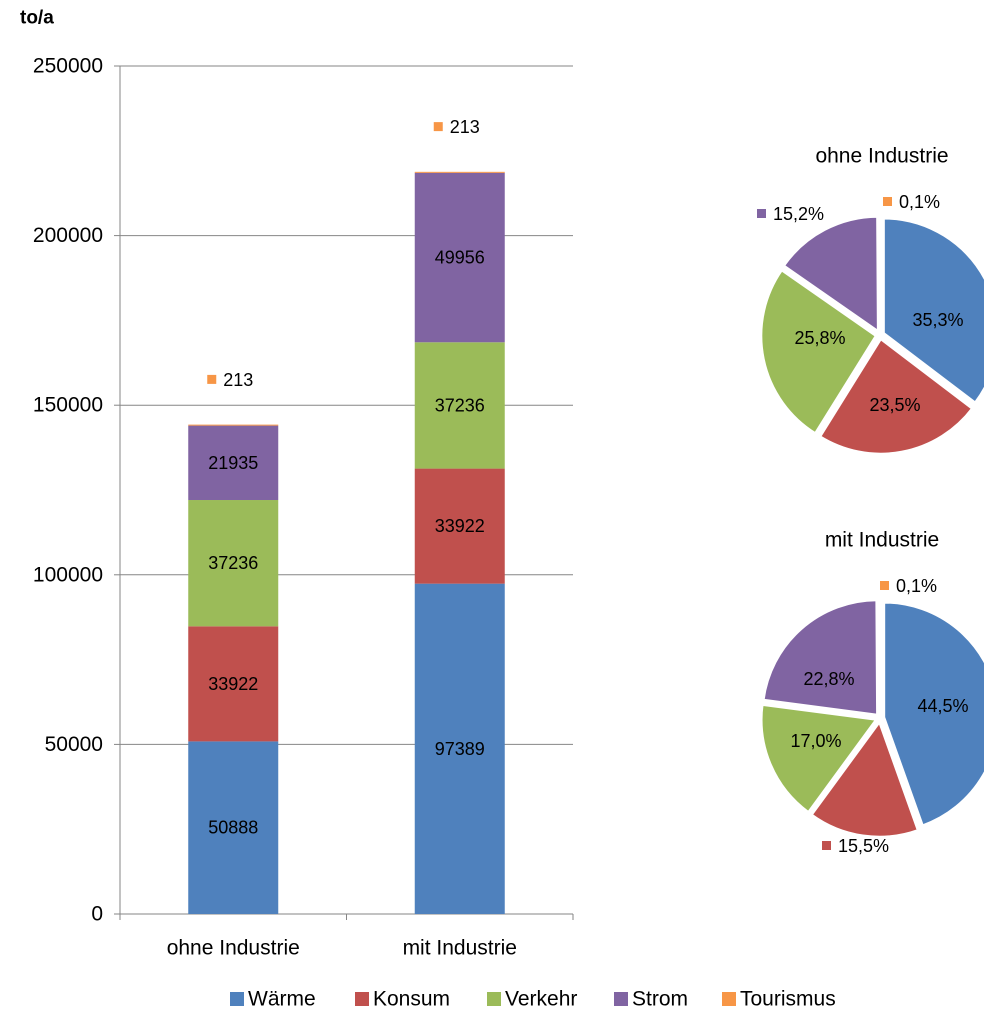 Image resolution: width=984 pixels, height=1020 pixels. I want to click on legend-swatch-verkehr, so click(494, 999).